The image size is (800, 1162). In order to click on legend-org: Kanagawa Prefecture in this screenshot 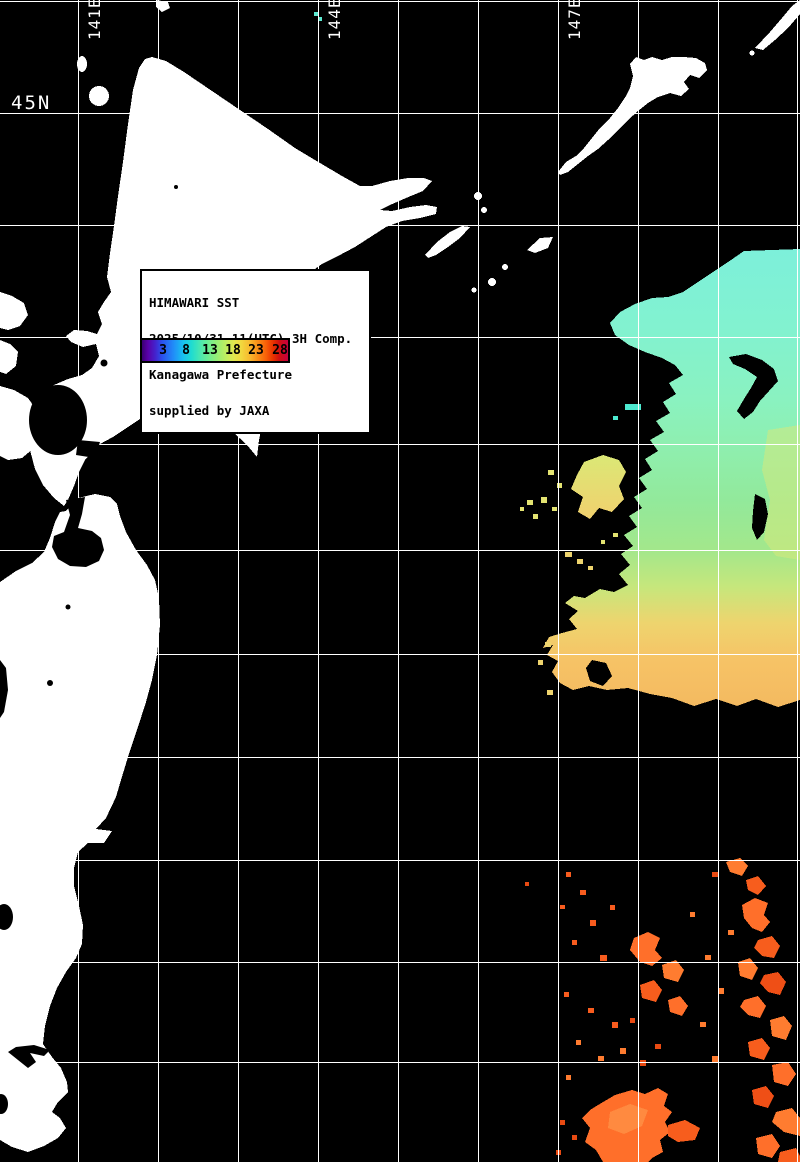, I will do `click(220, 374)`.